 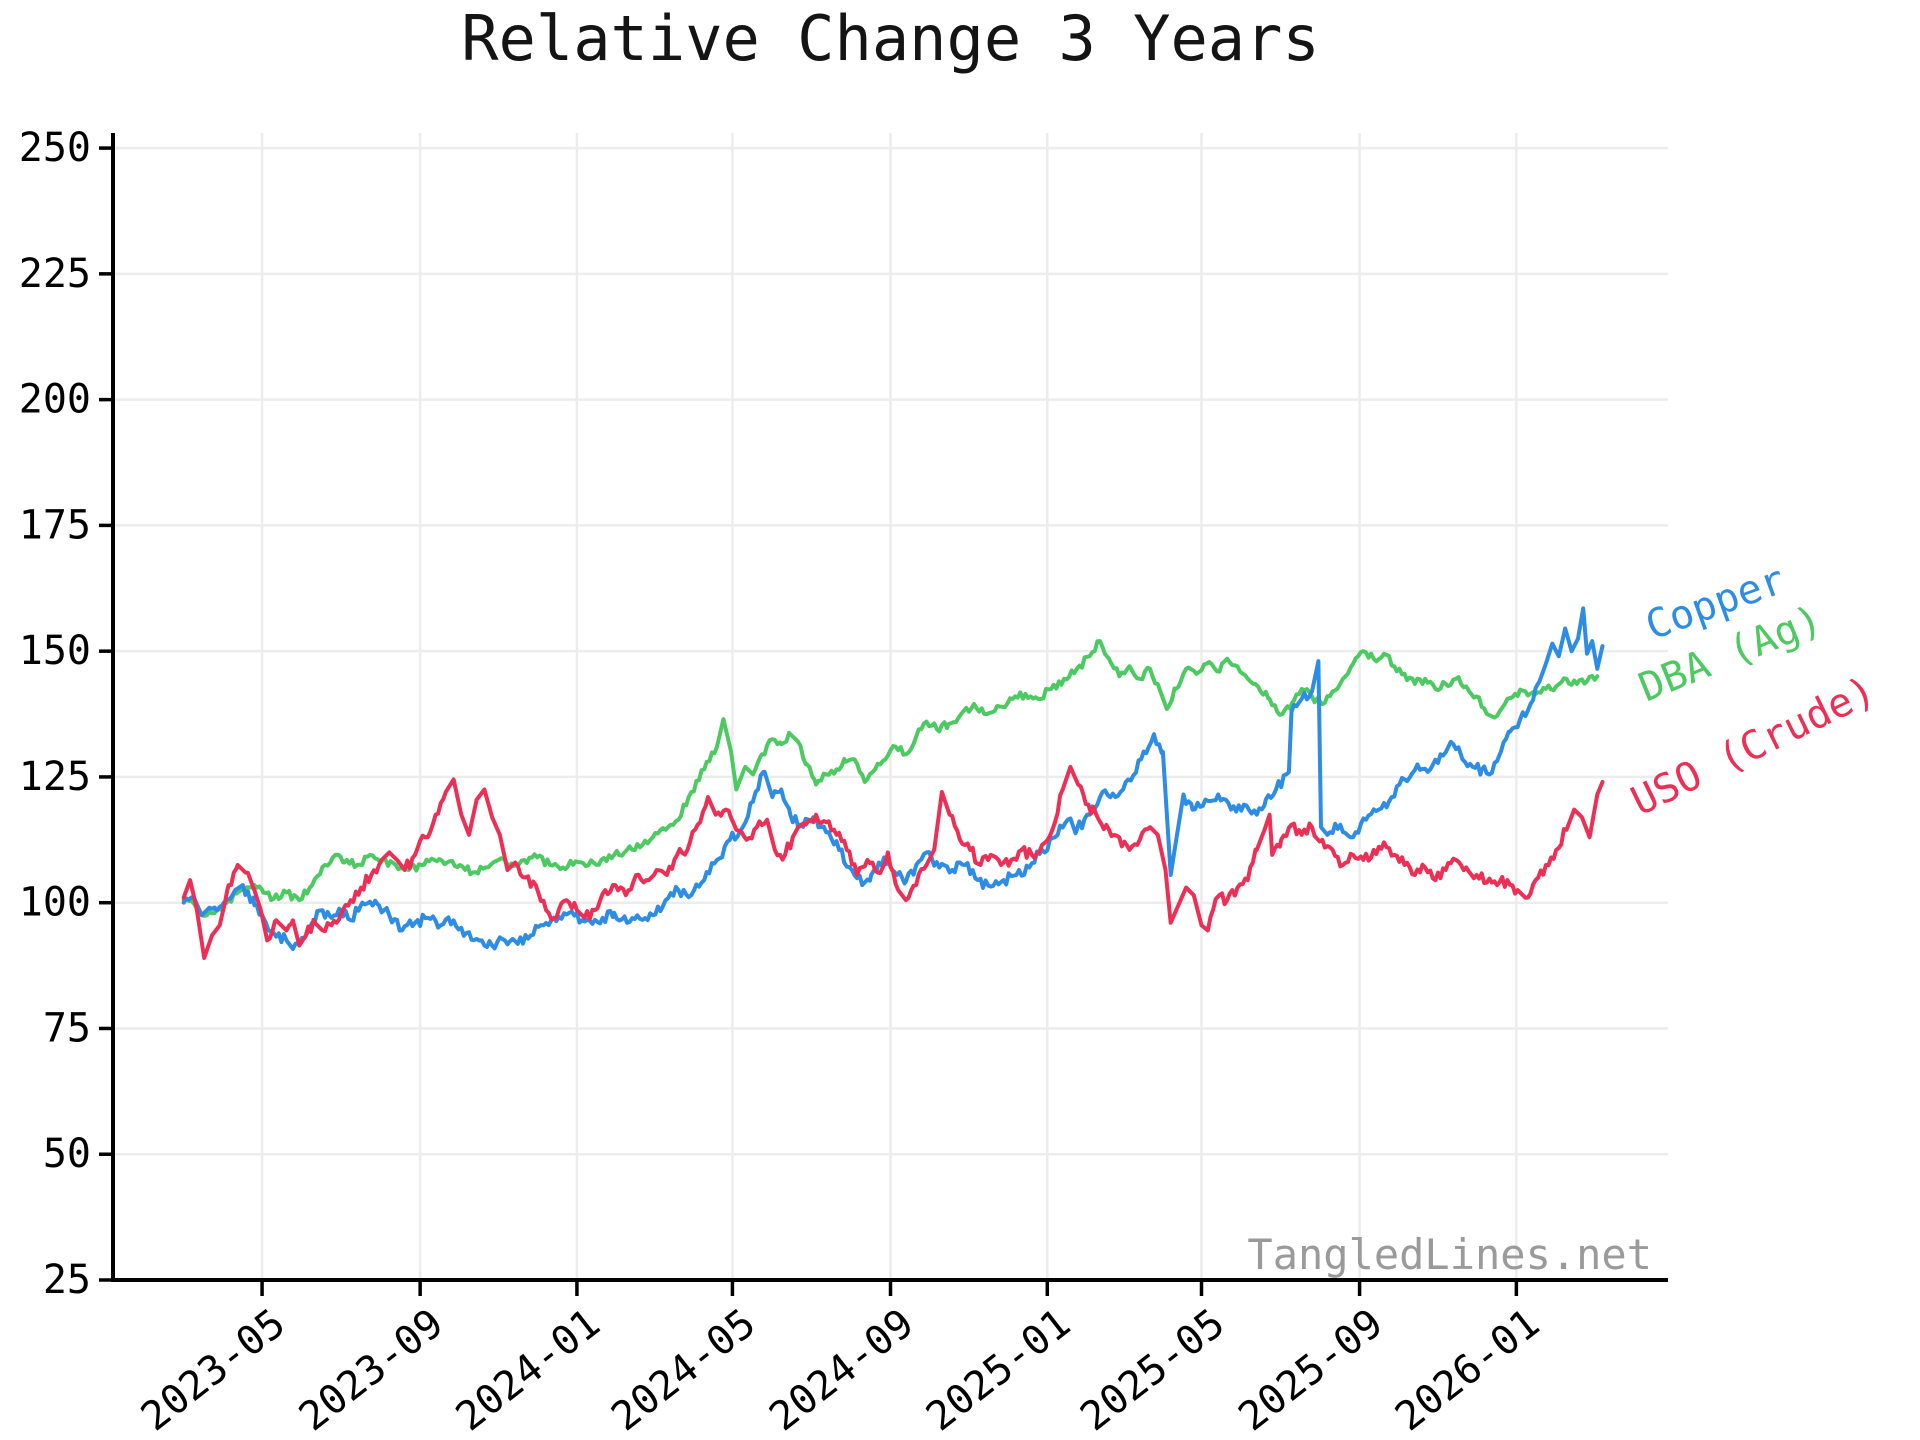 What do you see at coordinates (55, 903) in the screenshot?
I see `y-tick-label: 100` at bounding box center [55, 903].